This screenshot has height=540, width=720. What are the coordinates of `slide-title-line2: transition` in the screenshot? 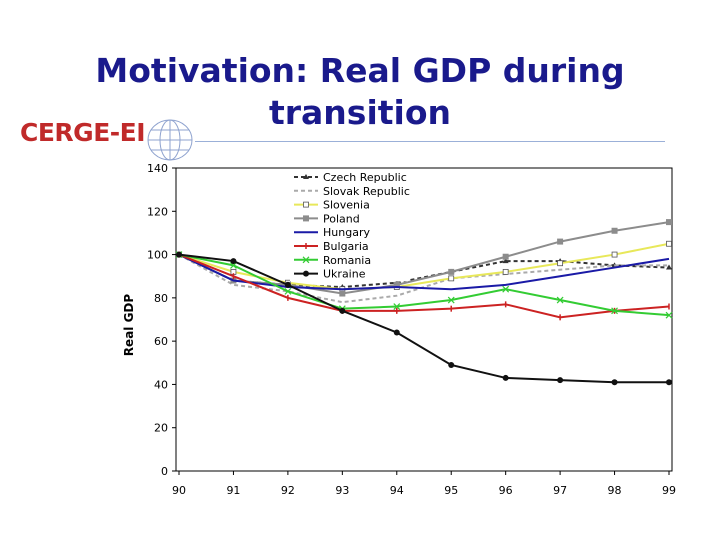 It's located at (359, 112).